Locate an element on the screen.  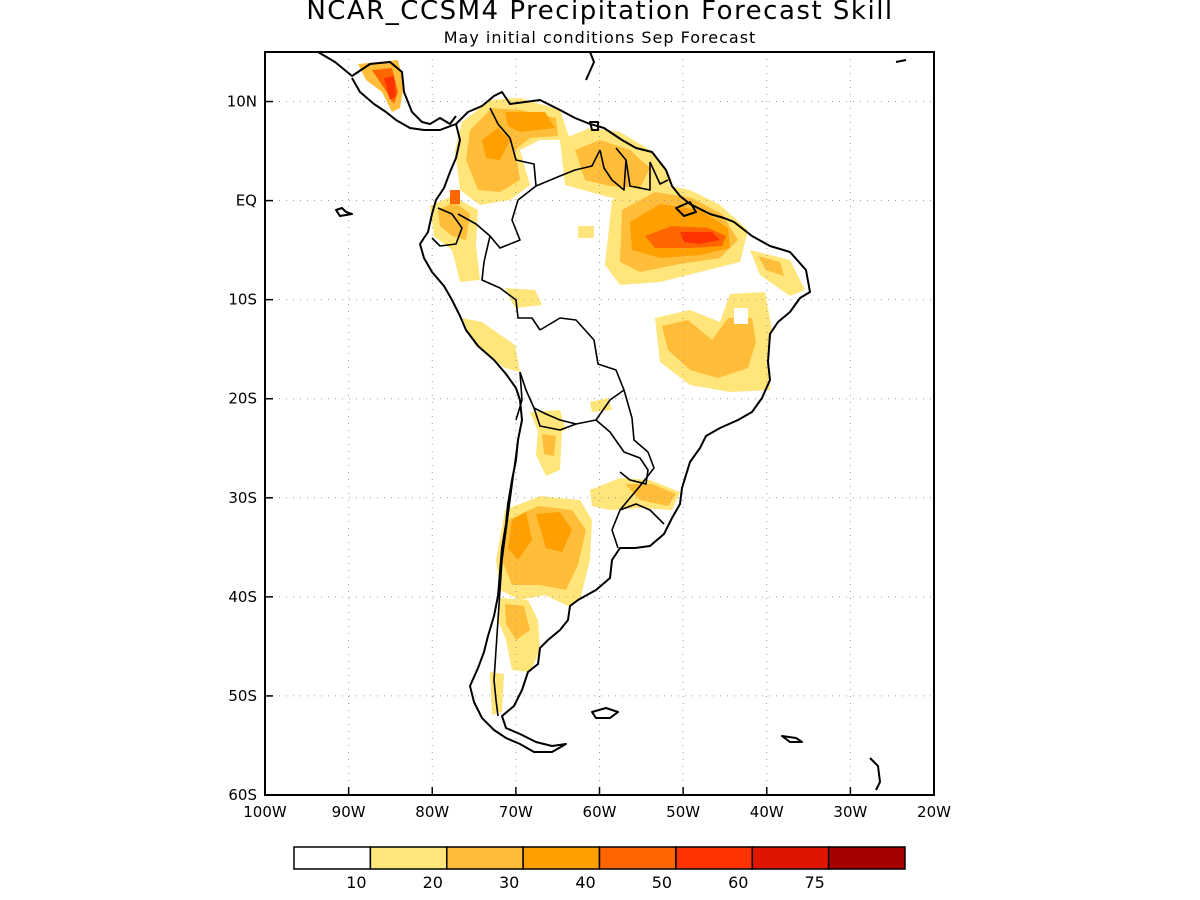
coastline-north-islands is located at coordinates (901, 61).